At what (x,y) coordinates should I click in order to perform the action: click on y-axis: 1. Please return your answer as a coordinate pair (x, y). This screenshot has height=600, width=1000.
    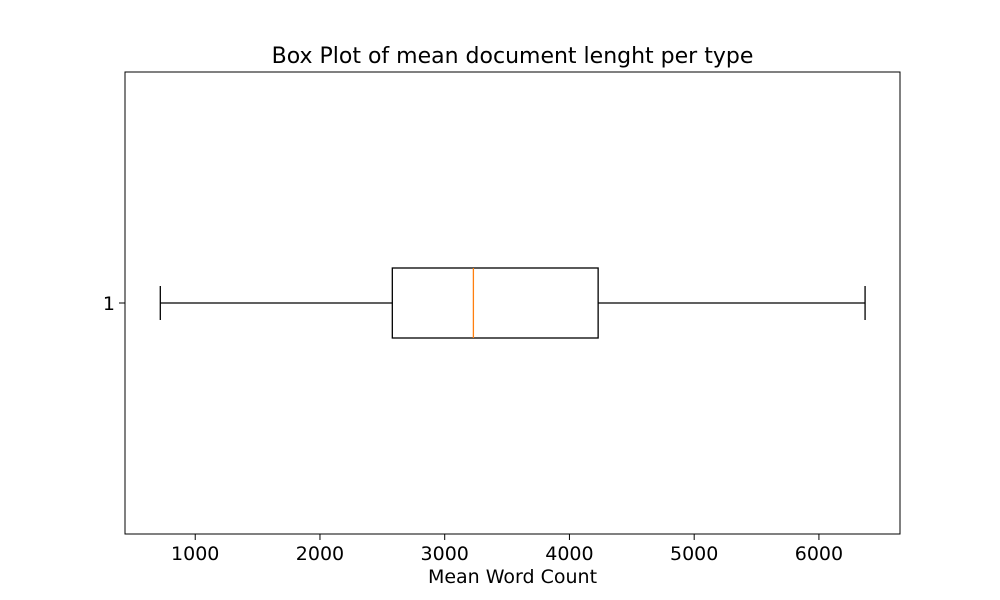
    Looking at the image, I should click on (114, 304).